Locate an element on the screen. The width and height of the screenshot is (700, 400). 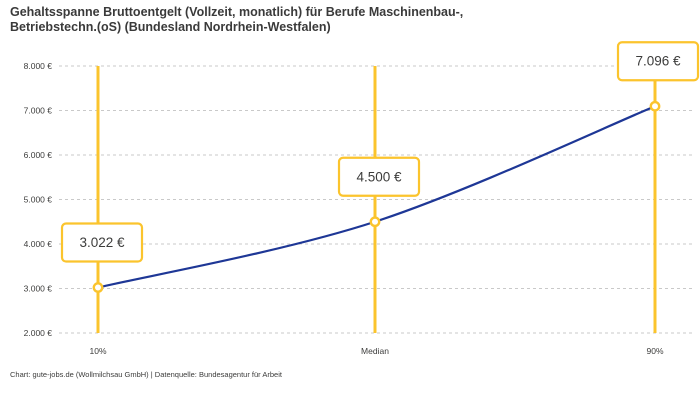
x-axis-labels-layer: 10% Median 90% is located at coordinates (376, 351).